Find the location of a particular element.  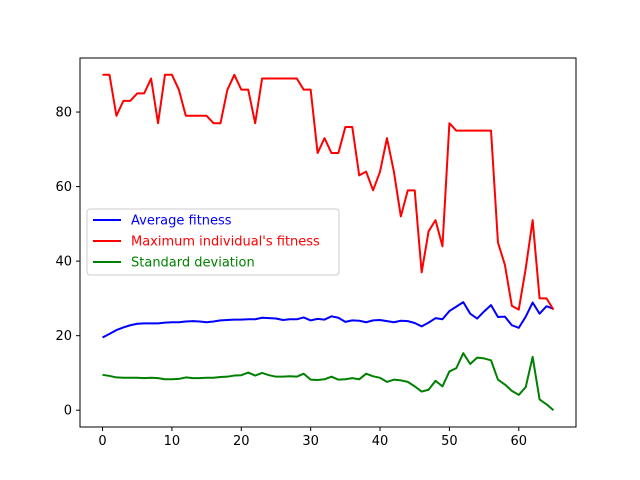

x-tick-label: 0 is located at coordinates (102, 441).